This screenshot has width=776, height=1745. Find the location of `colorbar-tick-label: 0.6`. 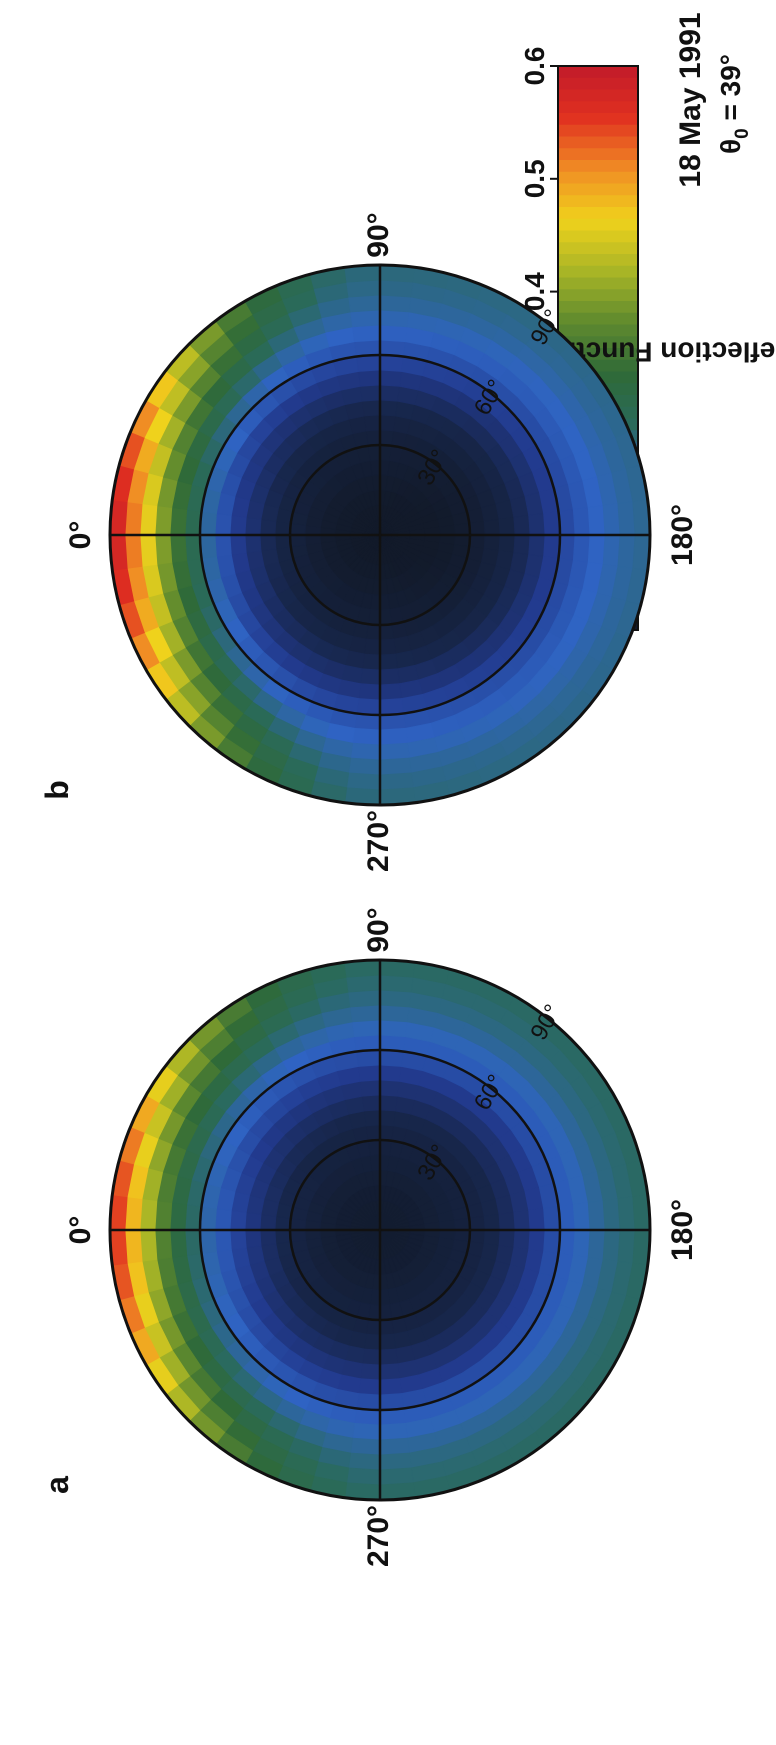

colorbar-tick-label: 0.6 is located at coordinates (534, 66).